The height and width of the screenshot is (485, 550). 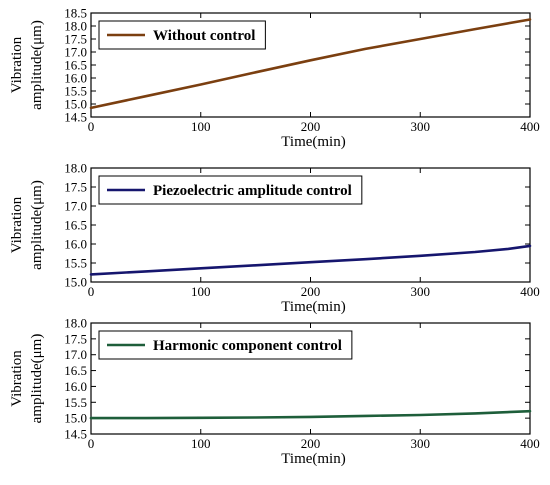 I want to click on legend-label: Without control, so click(x=204, y=36).